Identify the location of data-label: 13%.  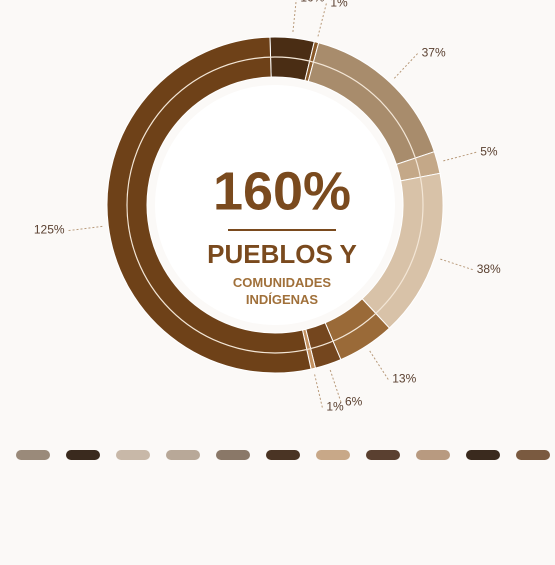
(404, 379).